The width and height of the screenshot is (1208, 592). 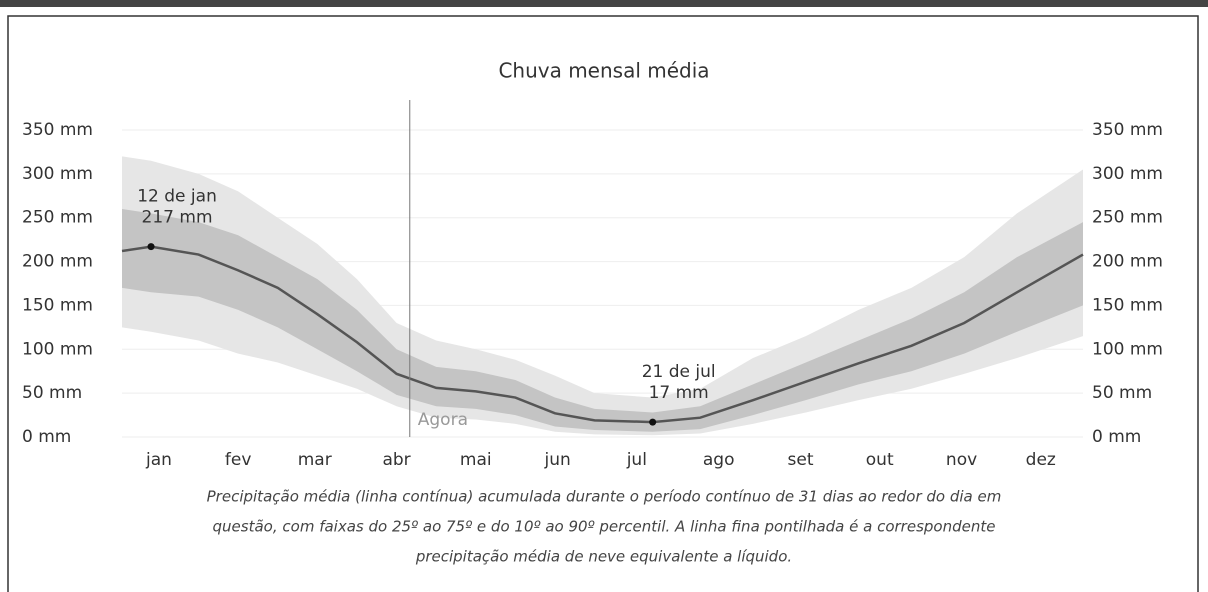 What do you see at coordinates (603, 71) in the screenshot?
I see `chart-title: Chuva mensal média` at bounding box center [603, 71].